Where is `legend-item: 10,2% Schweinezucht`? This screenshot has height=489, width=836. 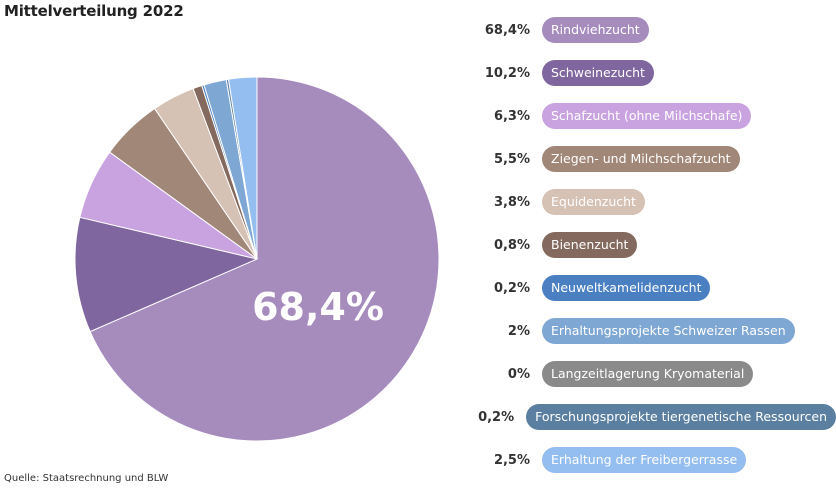 legend-item: 10,2% Schweinezucht is located at coordinates (653, 73).